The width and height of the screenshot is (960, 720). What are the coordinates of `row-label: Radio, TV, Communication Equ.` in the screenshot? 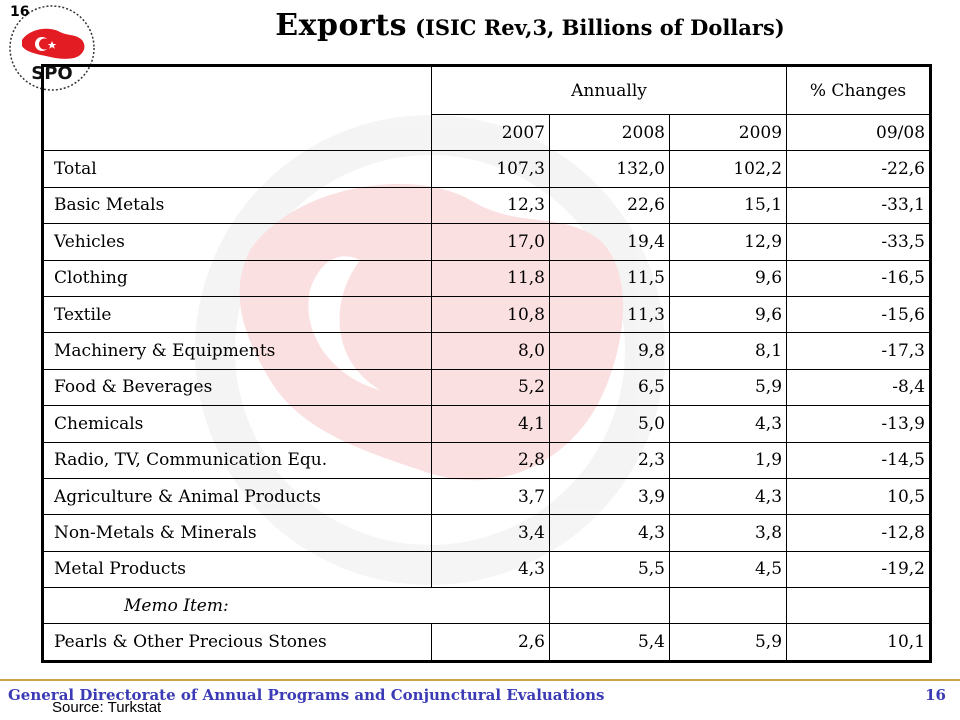 It's located at (237, 460).